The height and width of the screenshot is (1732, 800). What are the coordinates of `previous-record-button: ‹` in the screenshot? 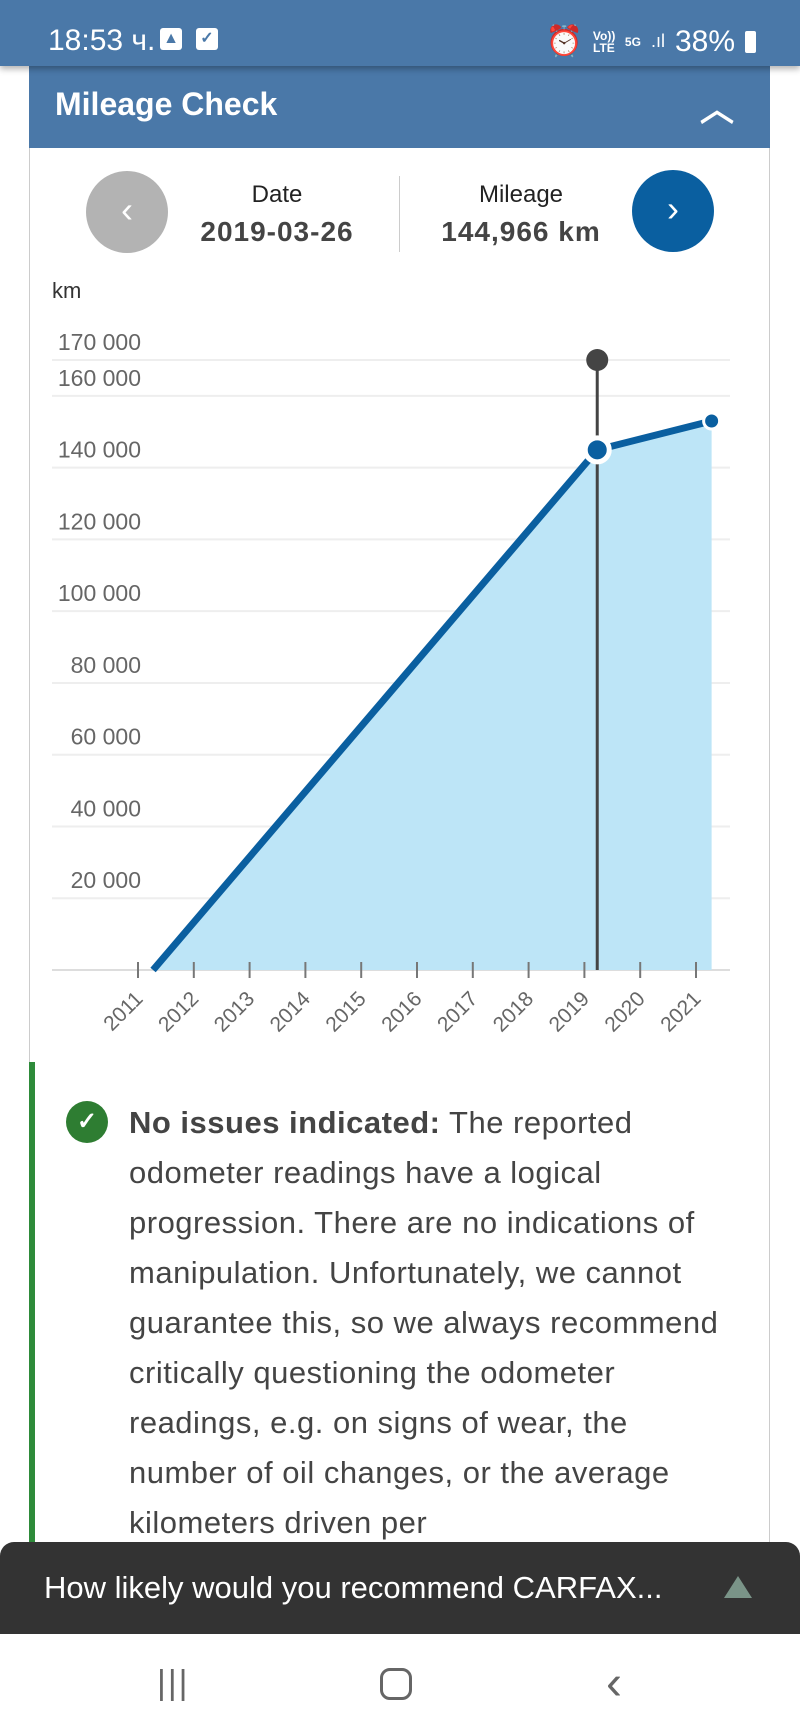 It's located at (127, 212).